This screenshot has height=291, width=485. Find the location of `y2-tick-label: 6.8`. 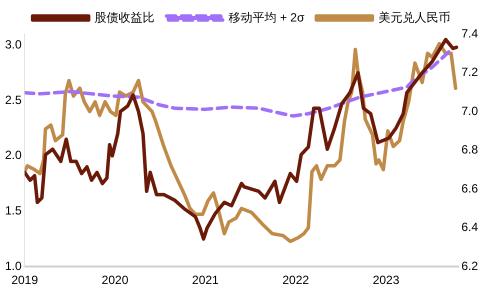

y2-tick-label: 6.8 is located at coordinates (469, 149).